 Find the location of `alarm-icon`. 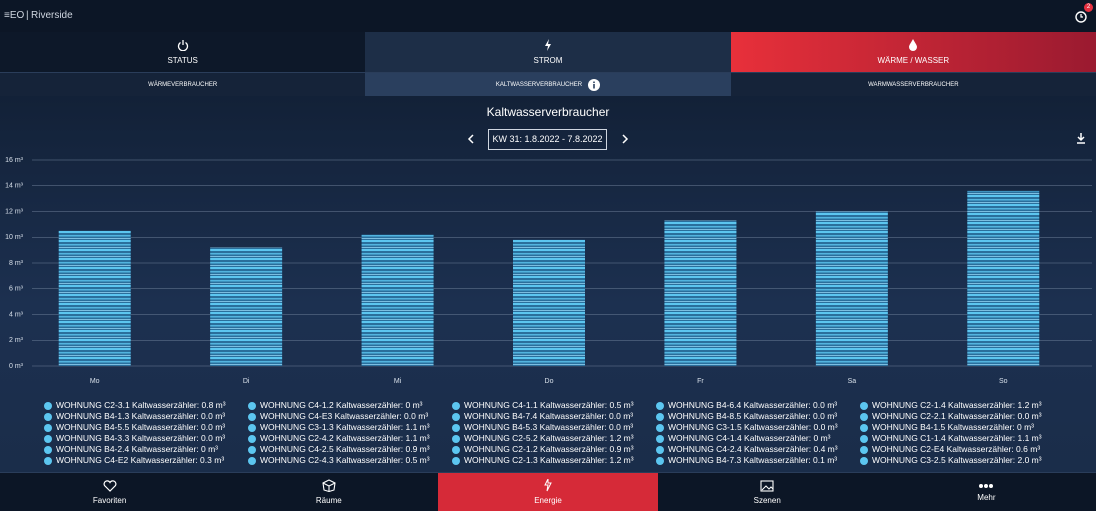

alarm-icon is located at coordinates (1081, 16).